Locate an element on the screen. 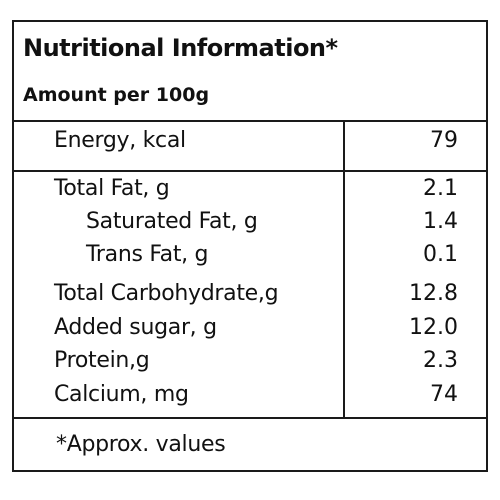 Image resolution: width=500 pixels, height=500 pixels. panel-title: Nutritional Information* is located at coordinates (180, 48).